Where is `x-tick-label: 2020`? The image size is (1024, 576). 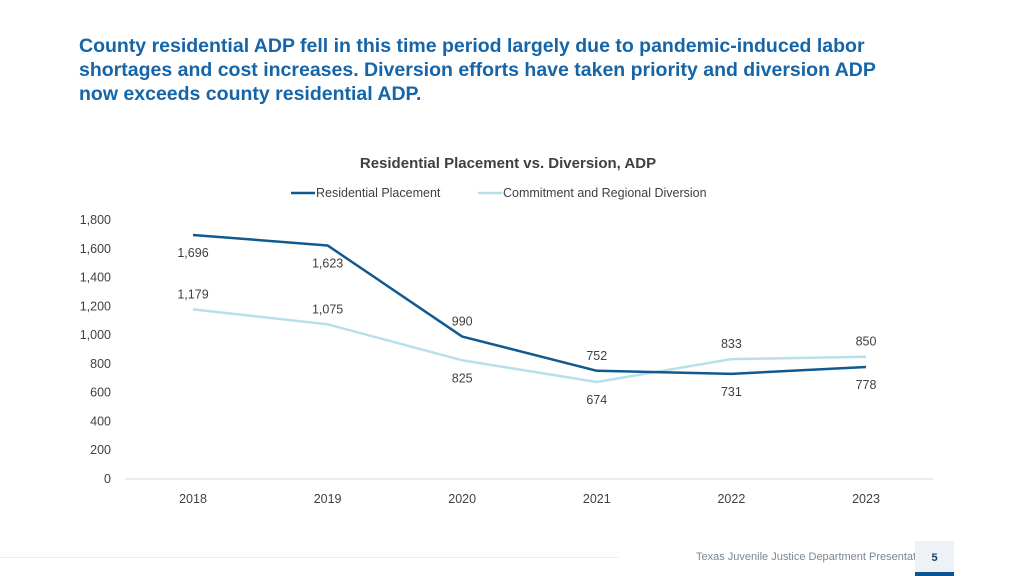
x-tick-label: 2020 is located at coordinates (462, 499).